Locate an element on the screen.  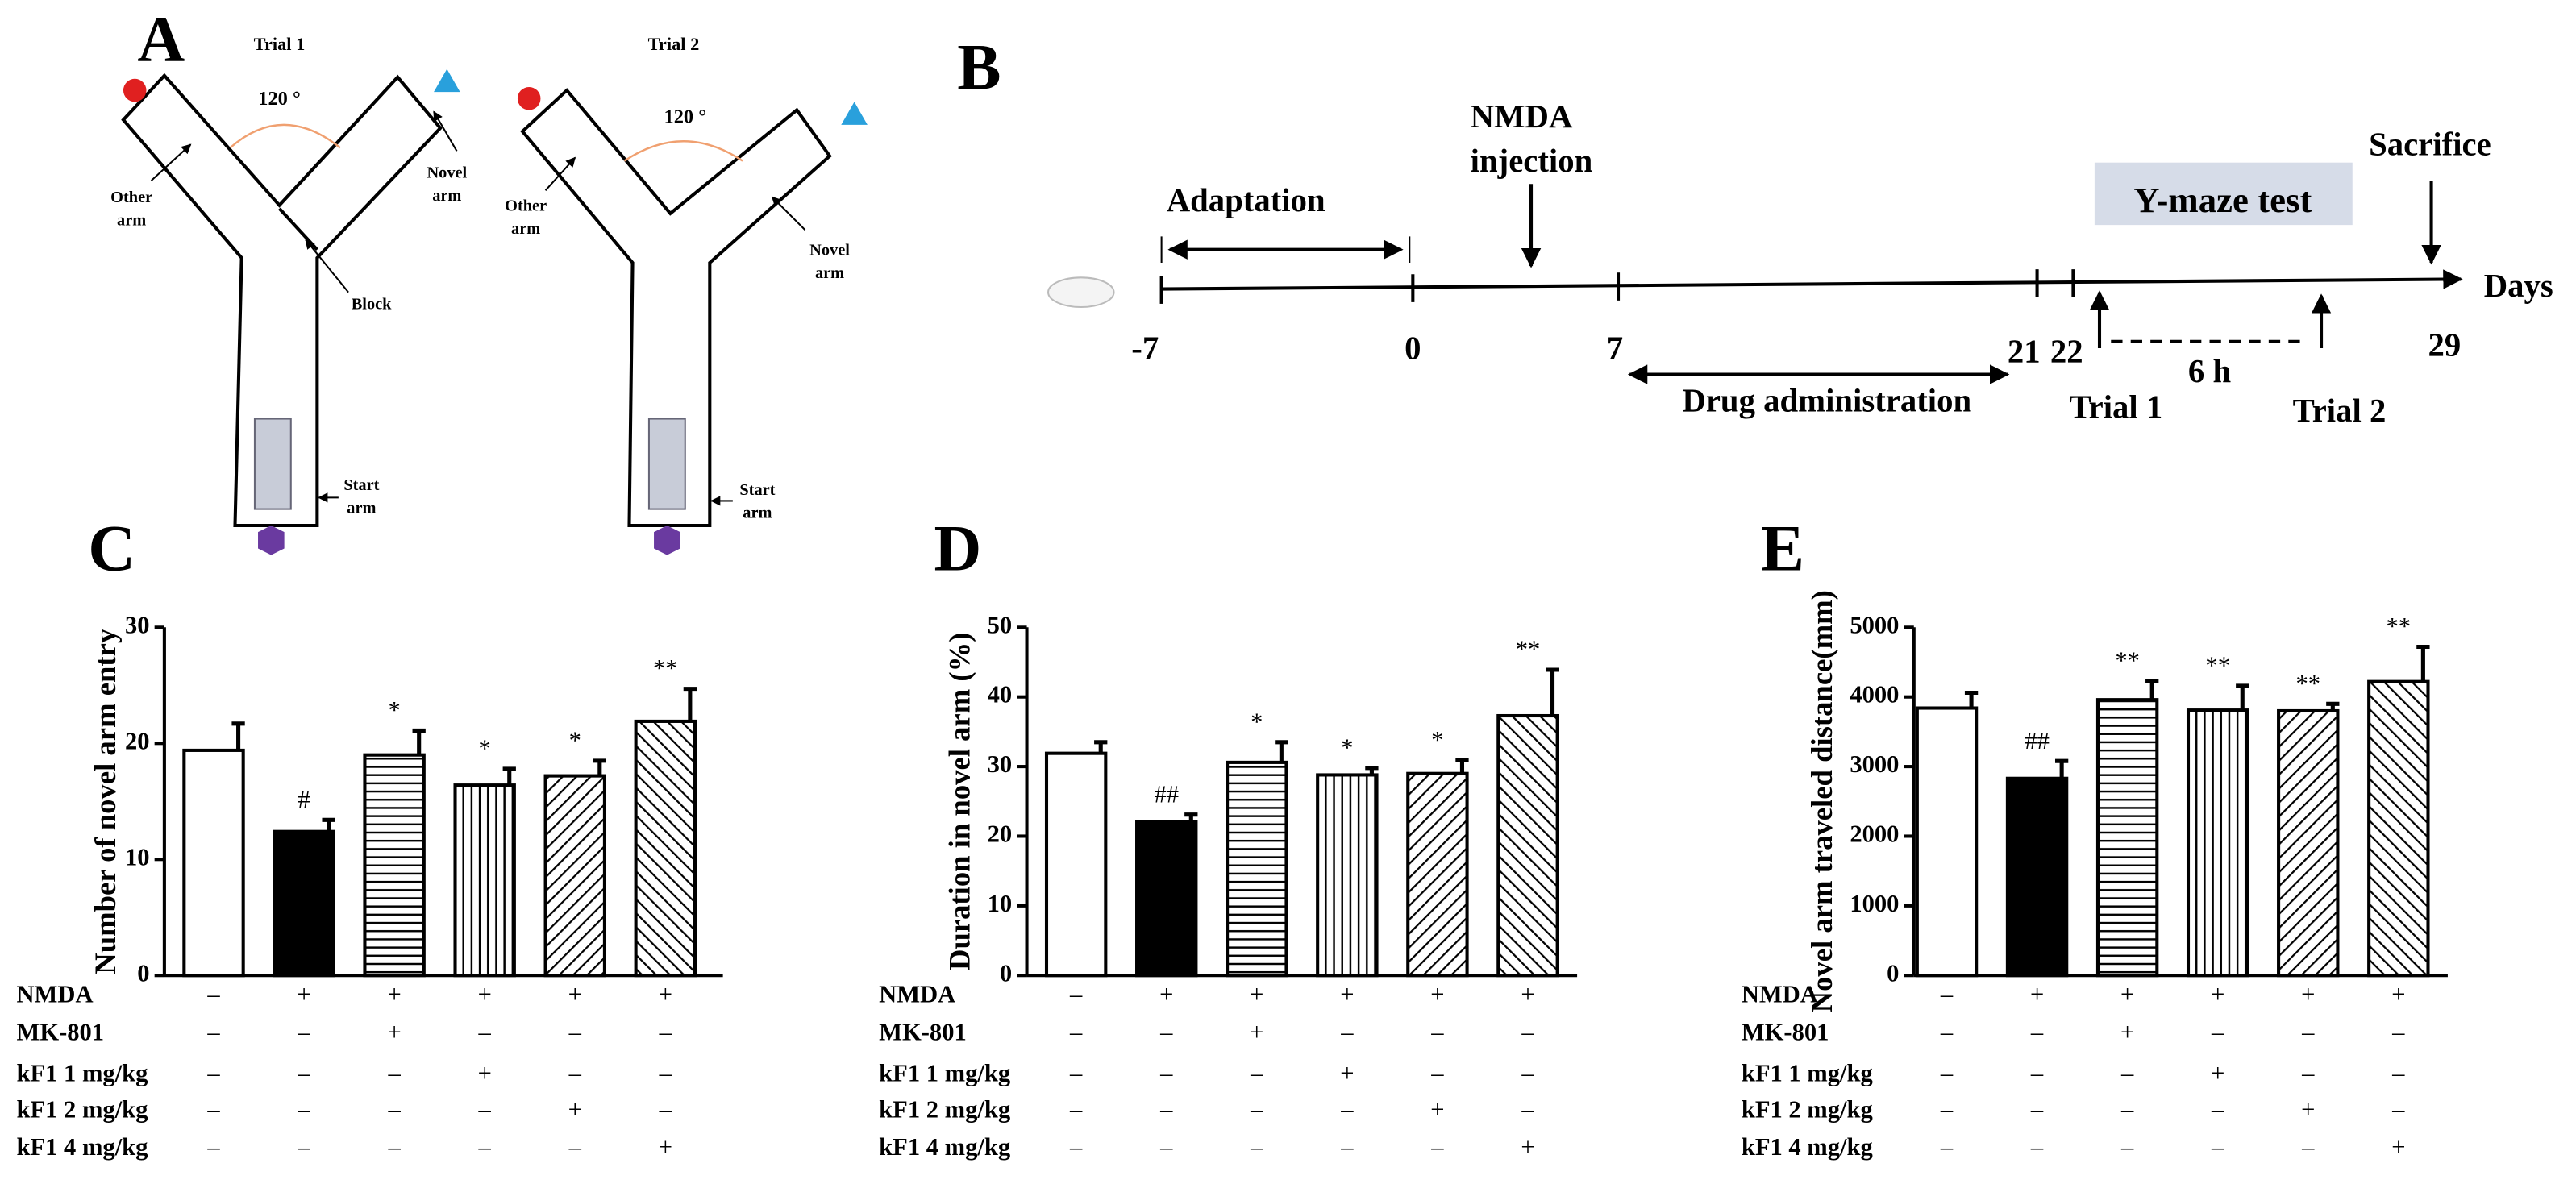
ymaze-box is located at coordinates (2223, 194).